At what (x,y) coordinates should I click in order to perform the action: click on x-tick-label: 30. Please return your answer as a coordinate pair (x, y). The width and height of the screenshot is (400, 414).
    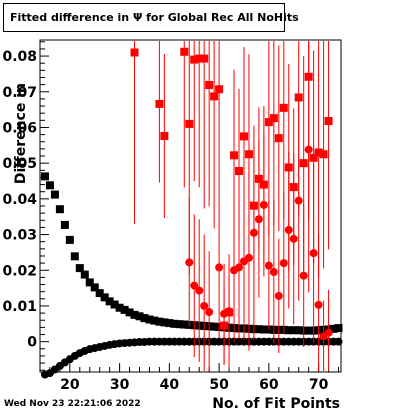
    Looking at the image, I should click on (120, 385).